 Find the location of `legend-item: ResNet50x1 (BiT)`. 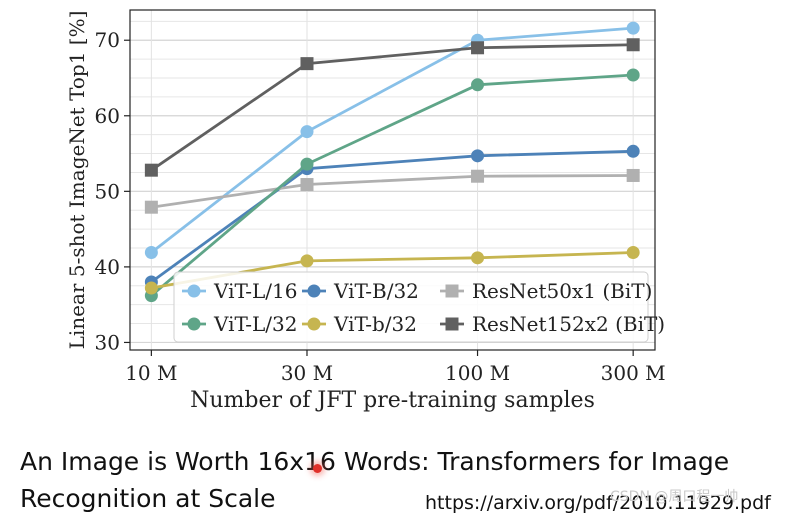

legend-item: ResNet50x1 (BiT) is located at coordinates (546, 291).